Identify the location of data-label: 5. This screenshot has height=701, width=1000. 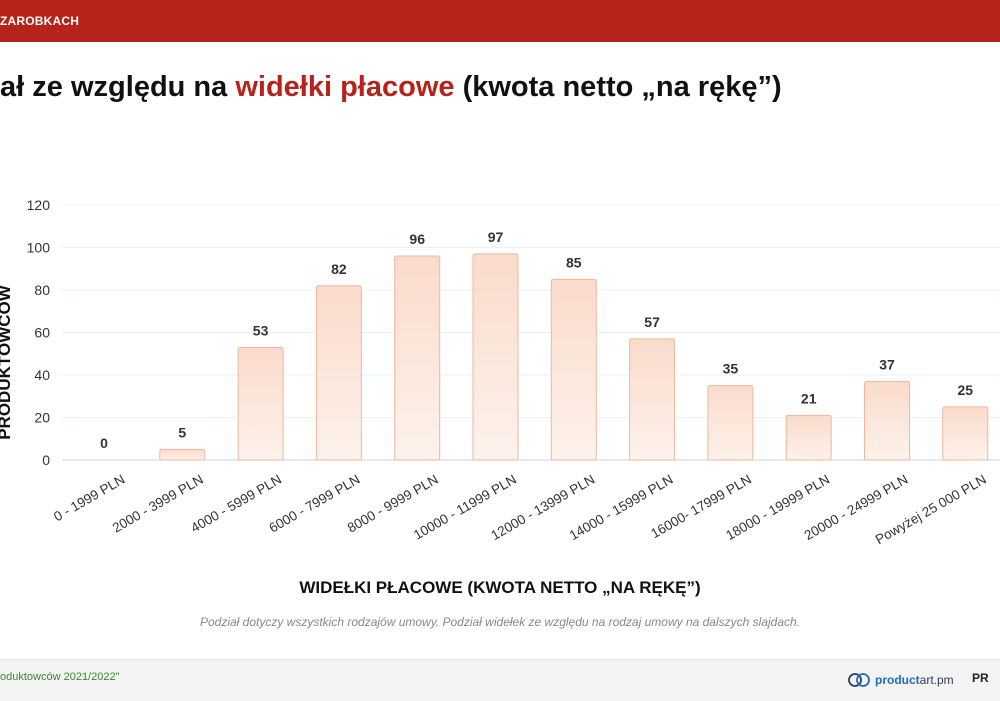
(182, 432).